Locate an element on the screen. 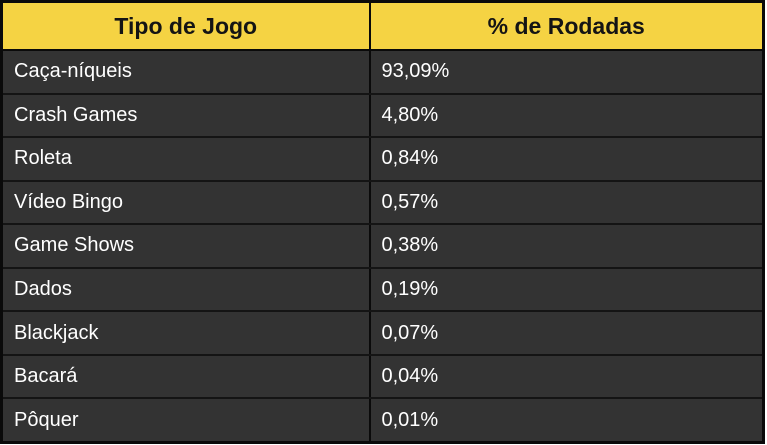 The height and width of the screenshot is (445, 767). table-row: Crash Games 4,80% is located at coordinates (382, 115).